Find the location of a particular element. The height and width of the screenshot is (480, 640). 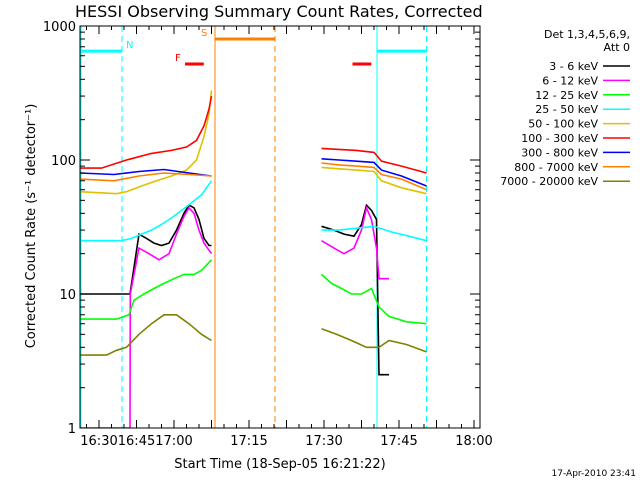

x-tick-label: 18:00 is located at coordinates (473, 441).